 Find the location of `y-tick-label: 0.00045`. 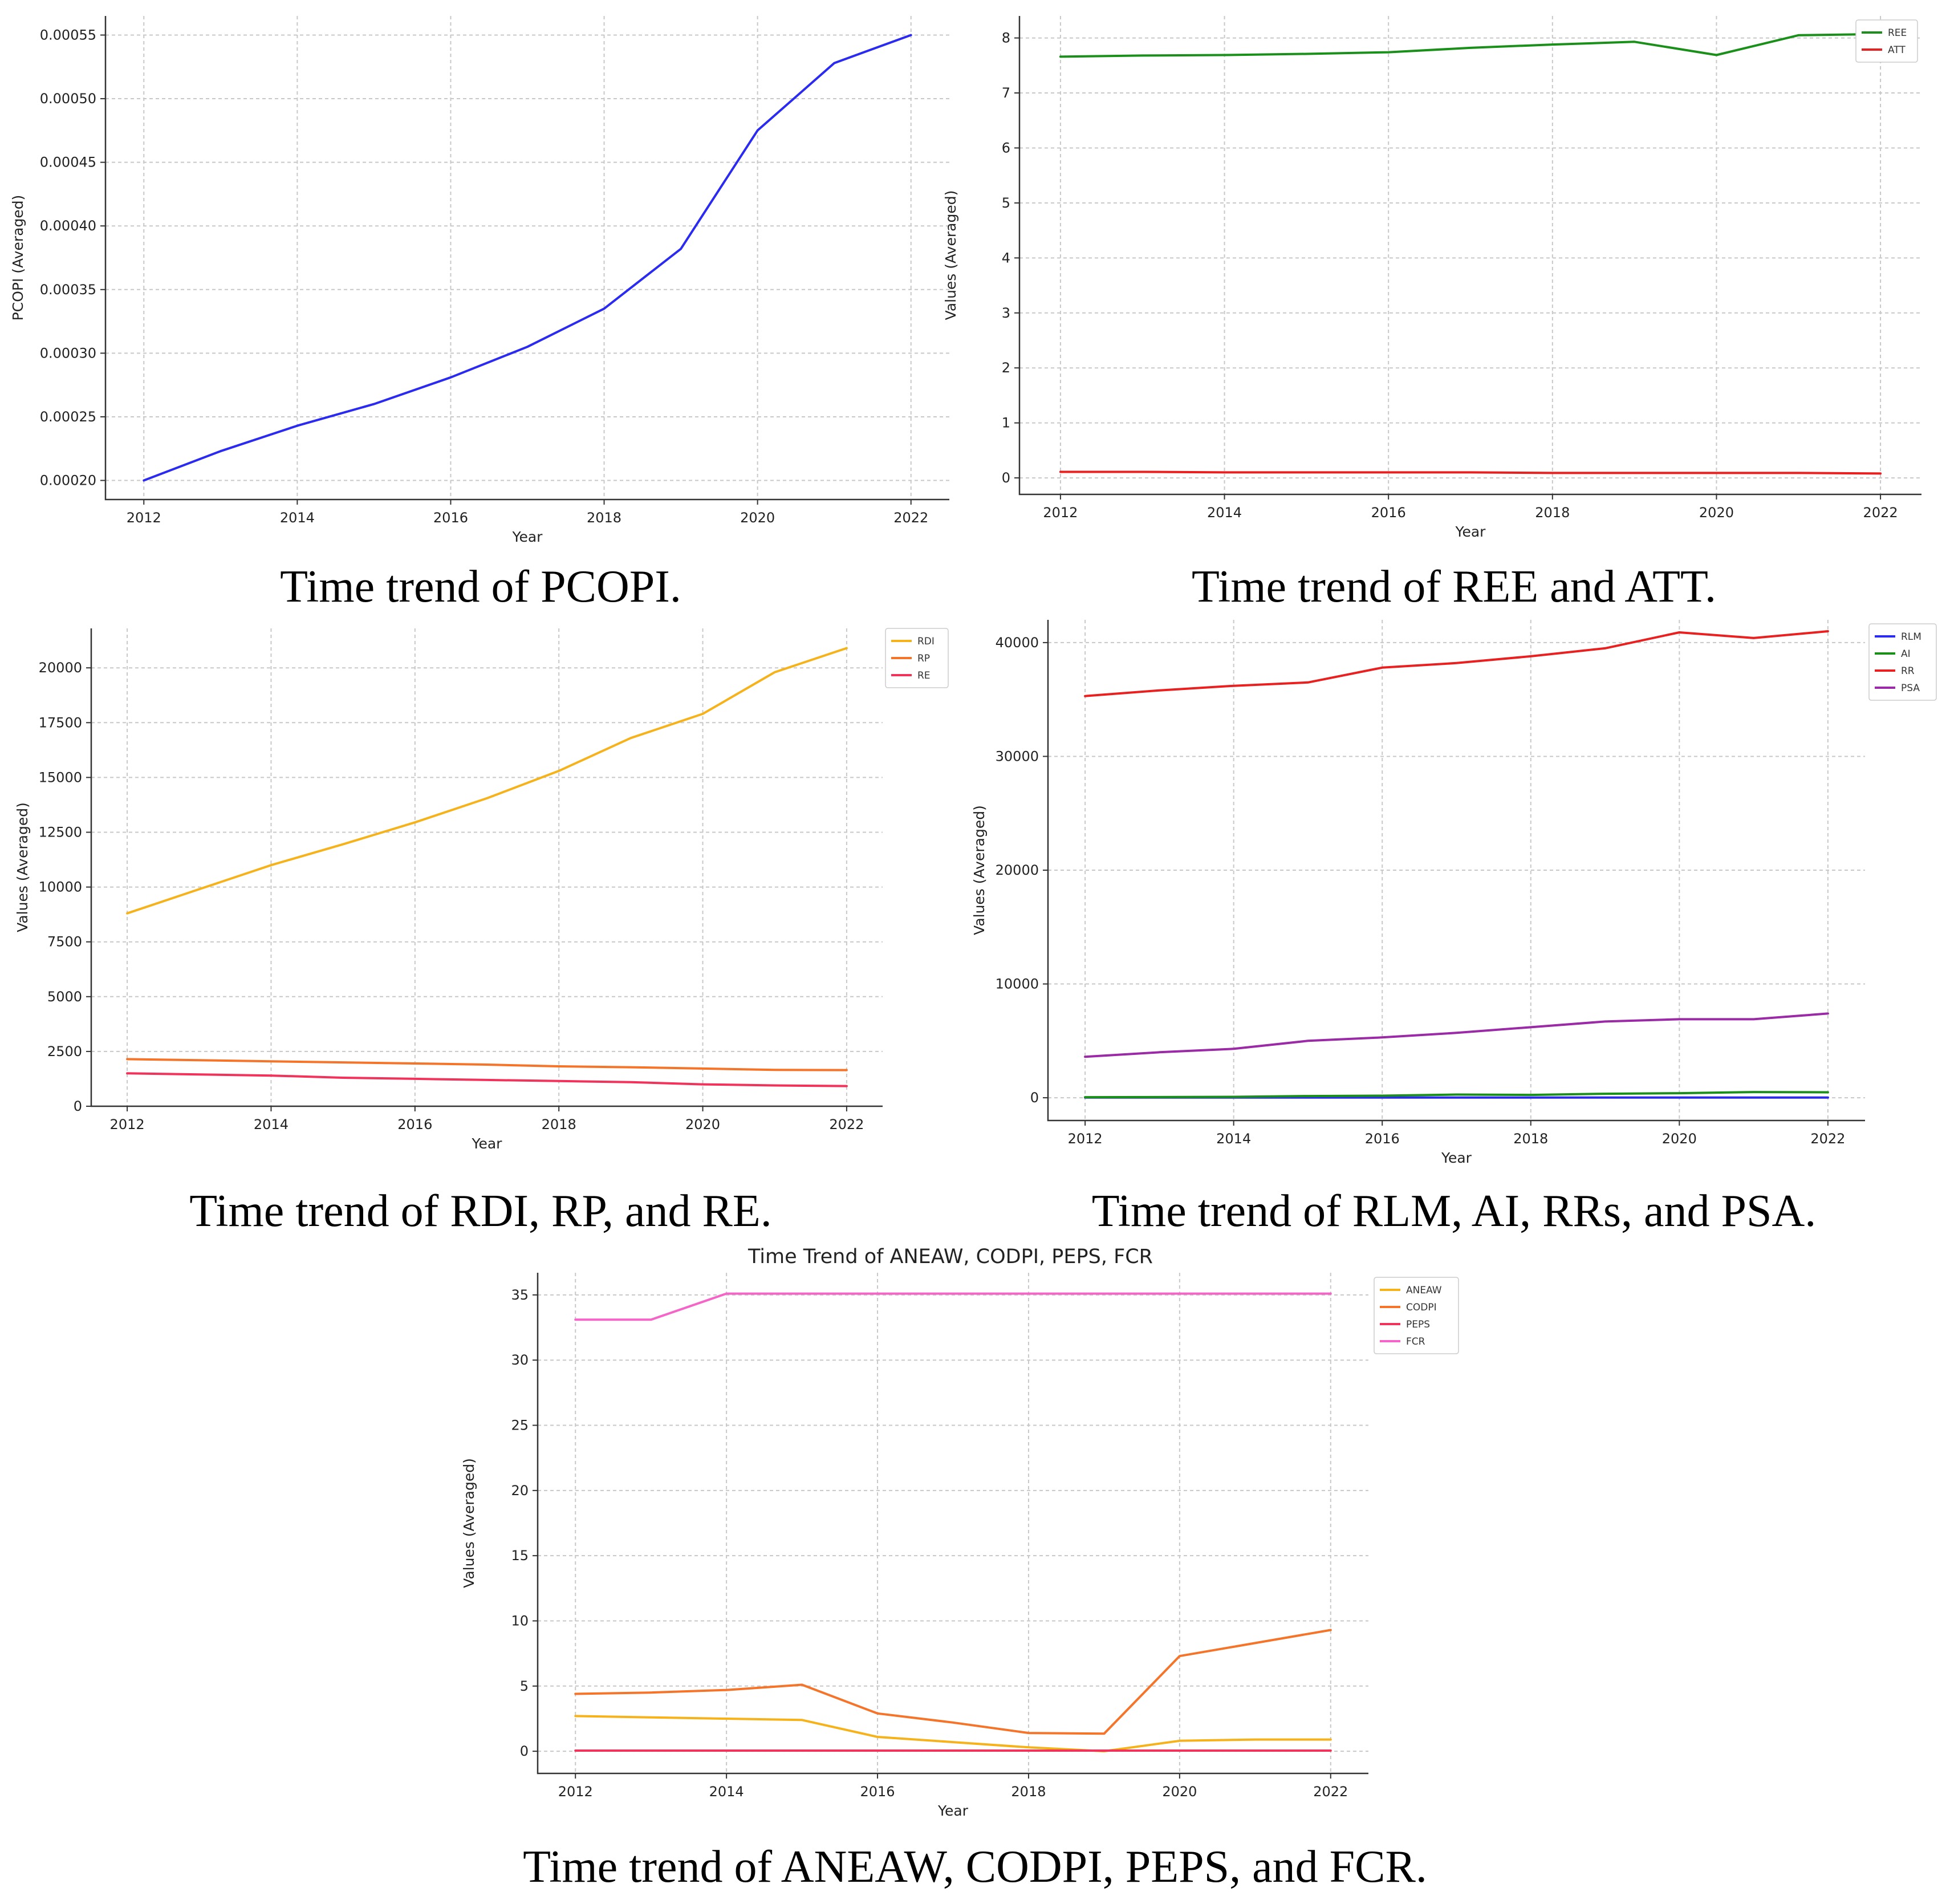

y-tick-label: 0.00045 is located at coordinates (68, 162).